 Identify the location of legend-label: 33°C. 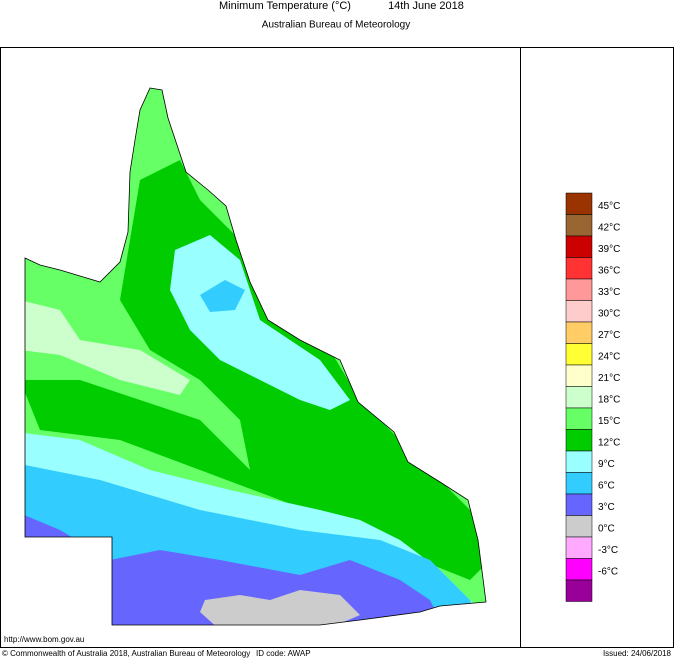
(609, 292).